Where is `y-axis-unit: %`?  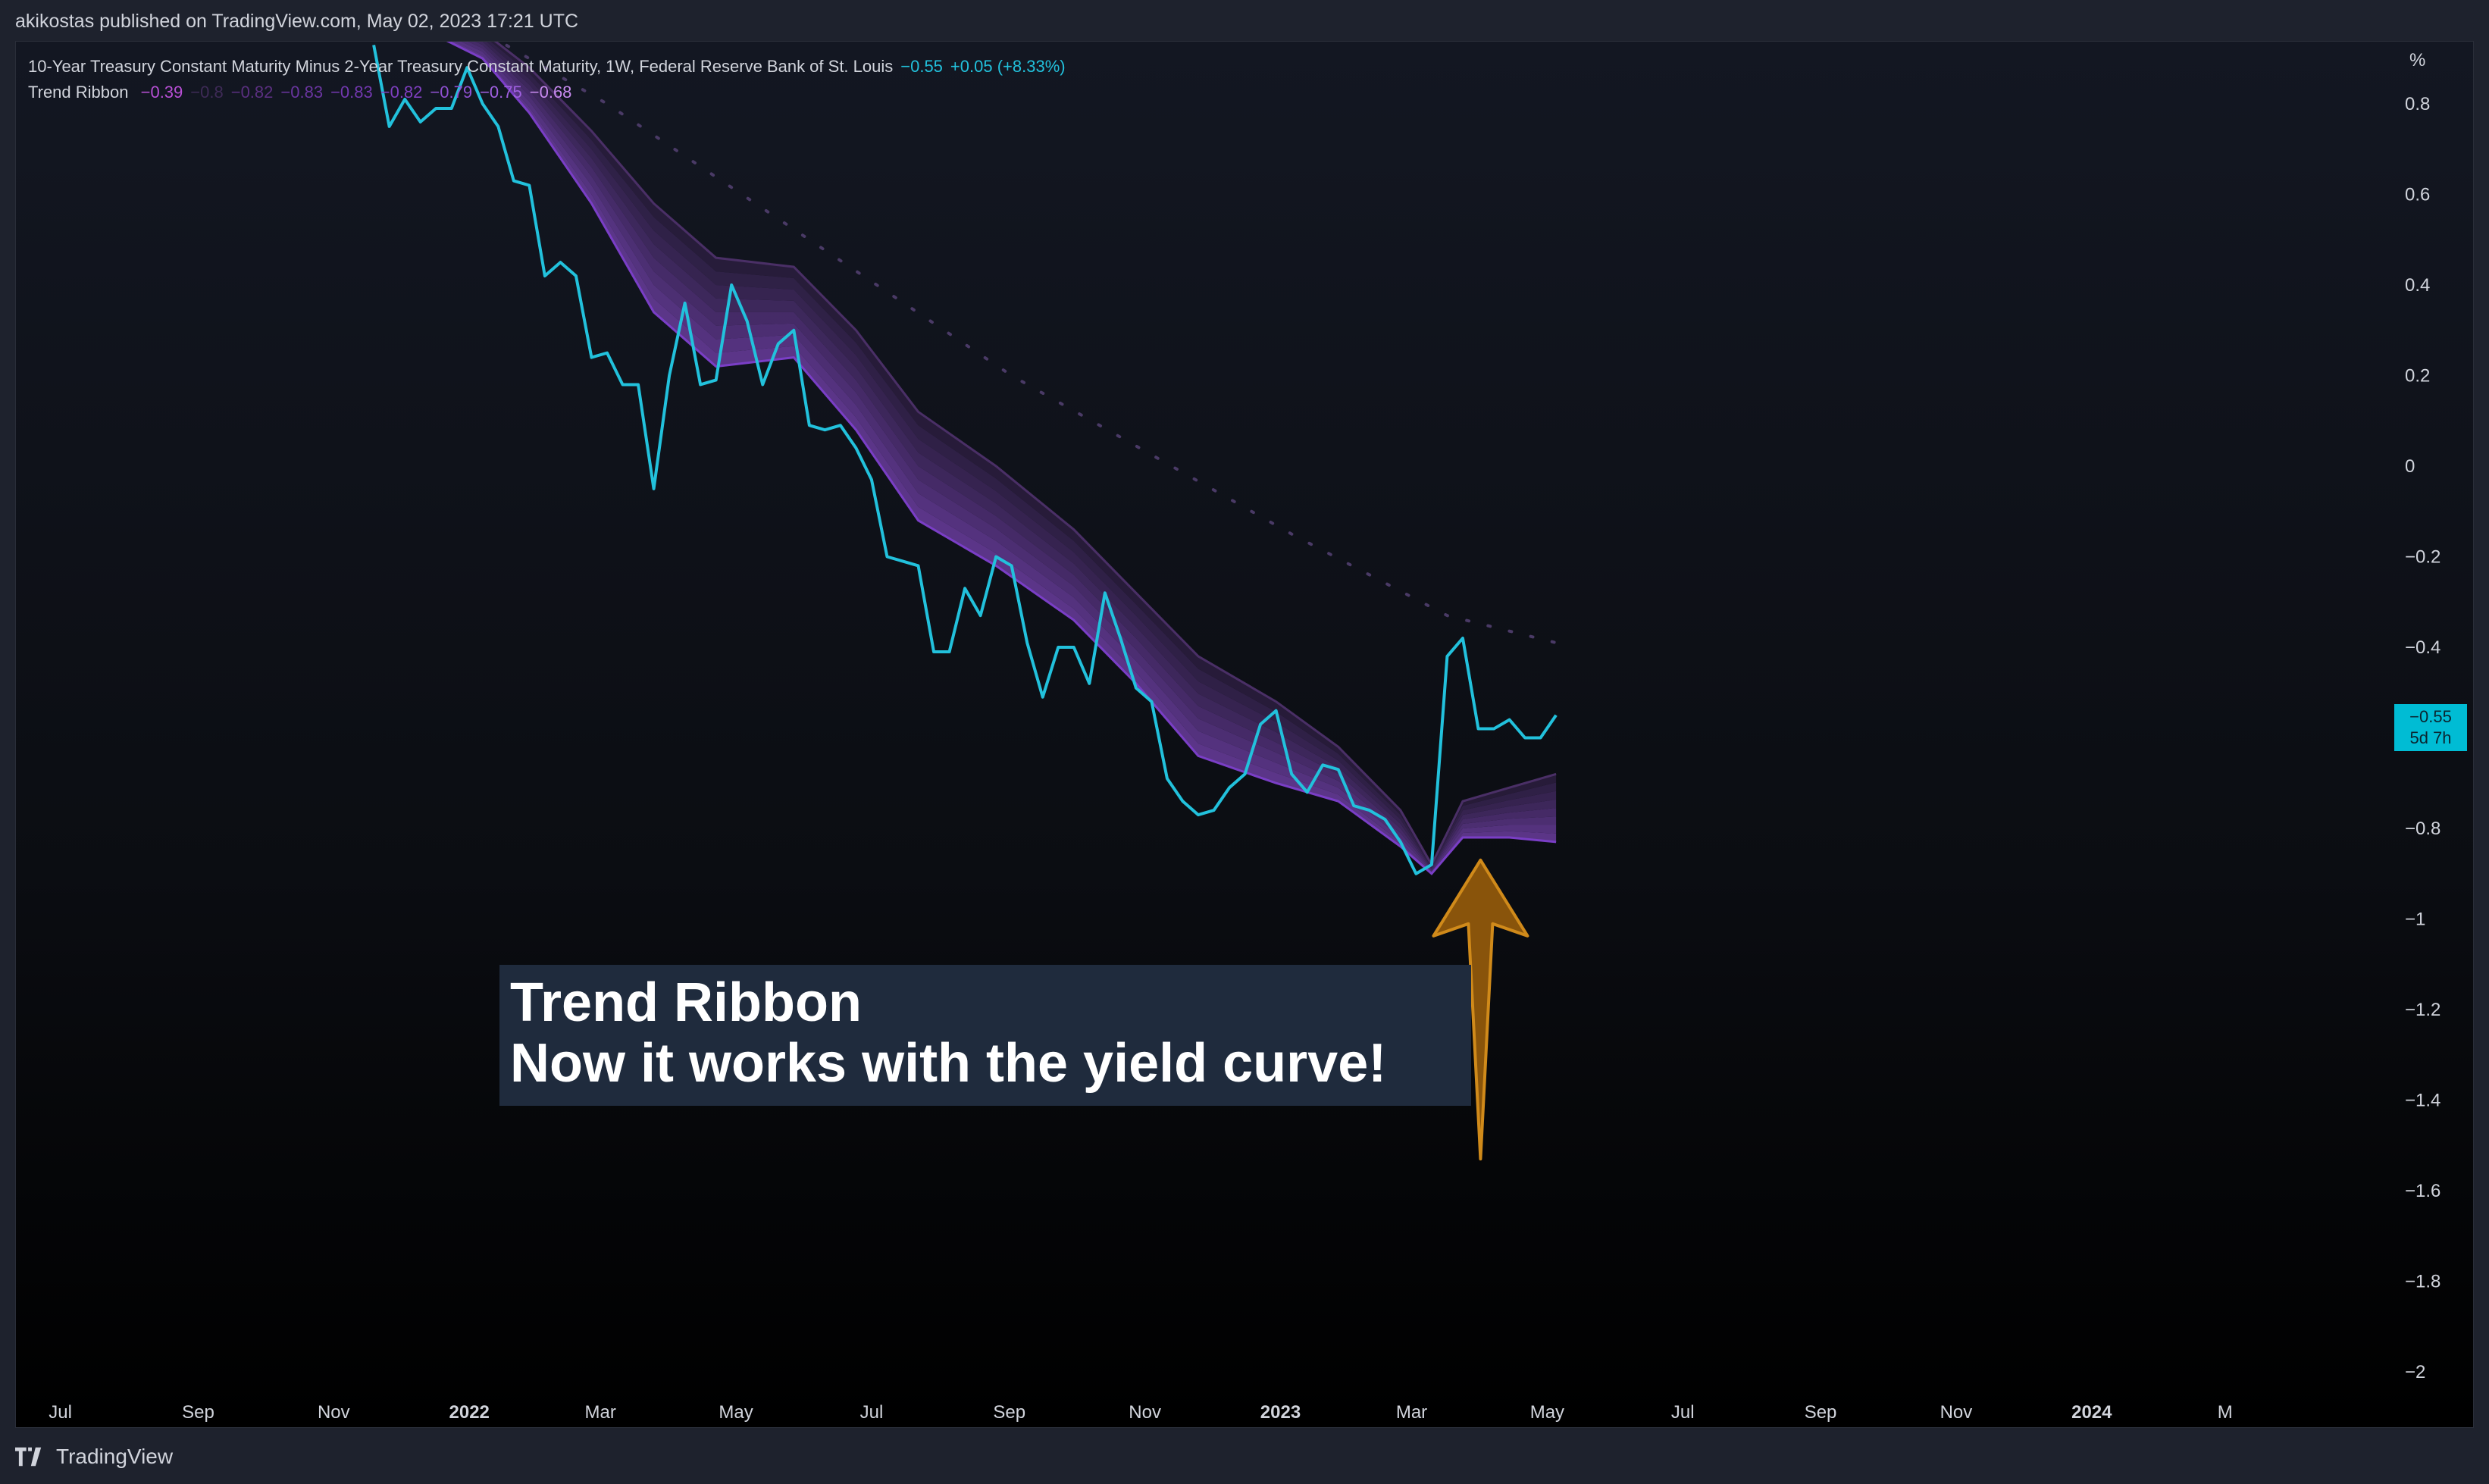 y-axis-unit: % is located at coordinates (2417, 60).